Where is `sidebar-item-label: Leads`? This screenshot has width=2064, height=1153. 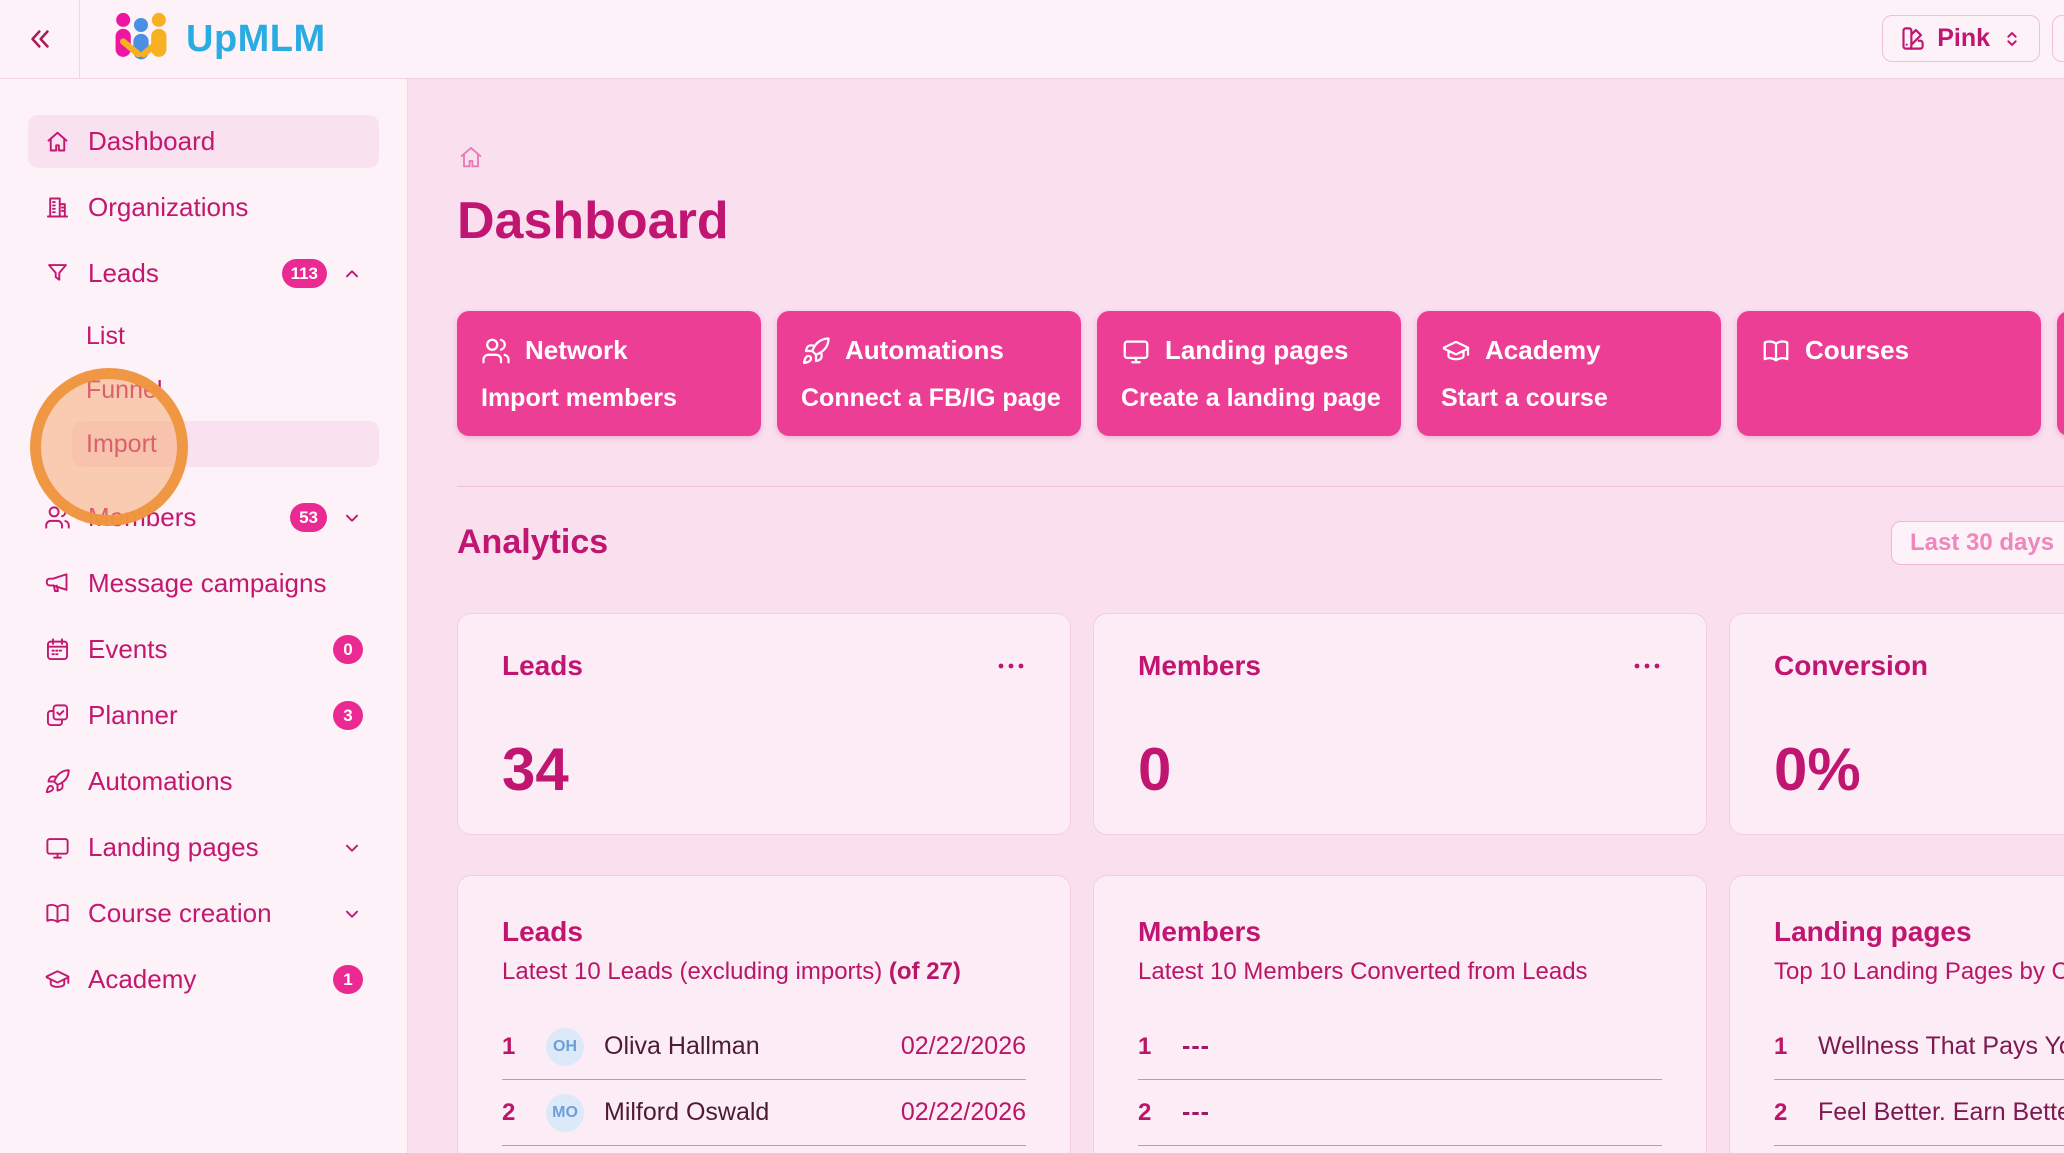
sidebar-item-label: Leads is located at coordinates (123, 273).